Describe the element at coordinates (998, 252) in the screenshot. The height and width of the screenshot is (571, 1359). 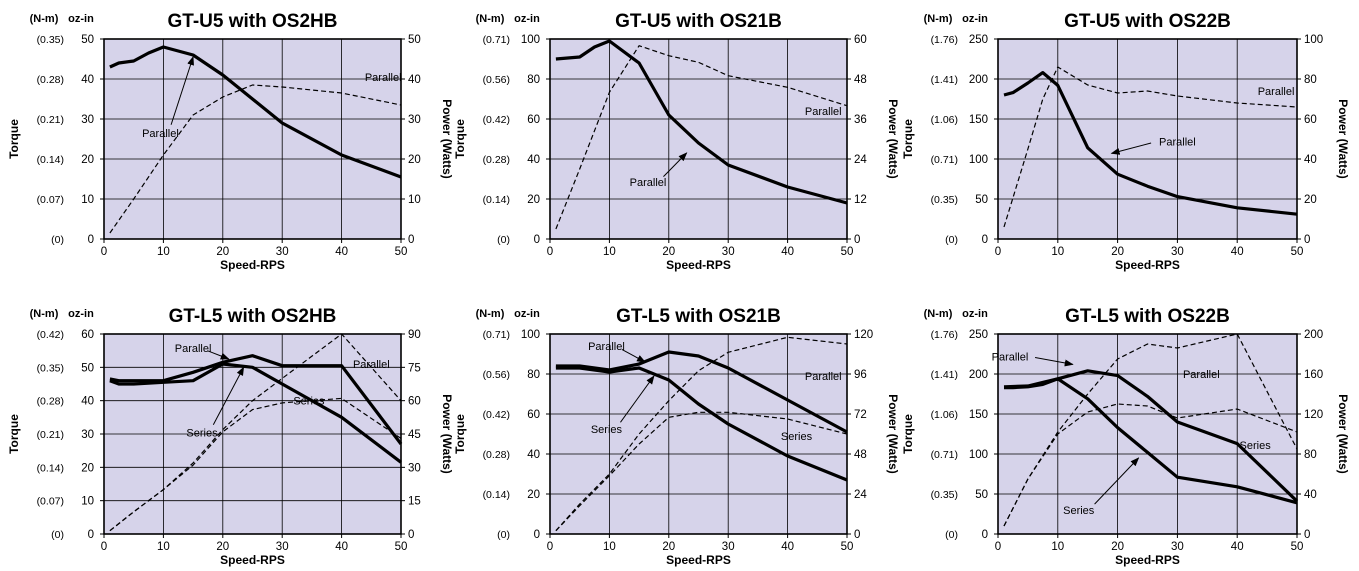
I see `x-tick-label: 0` at that location.